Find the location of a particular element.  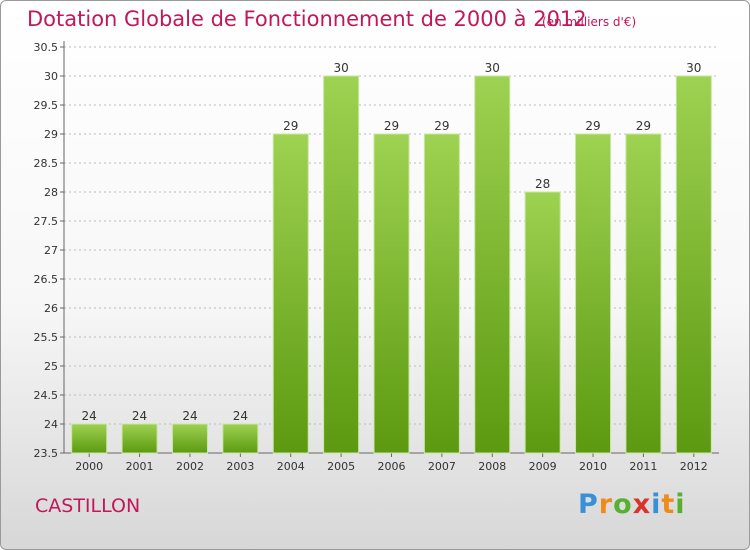

data-label: 28 is located at coordinates (542, 184).